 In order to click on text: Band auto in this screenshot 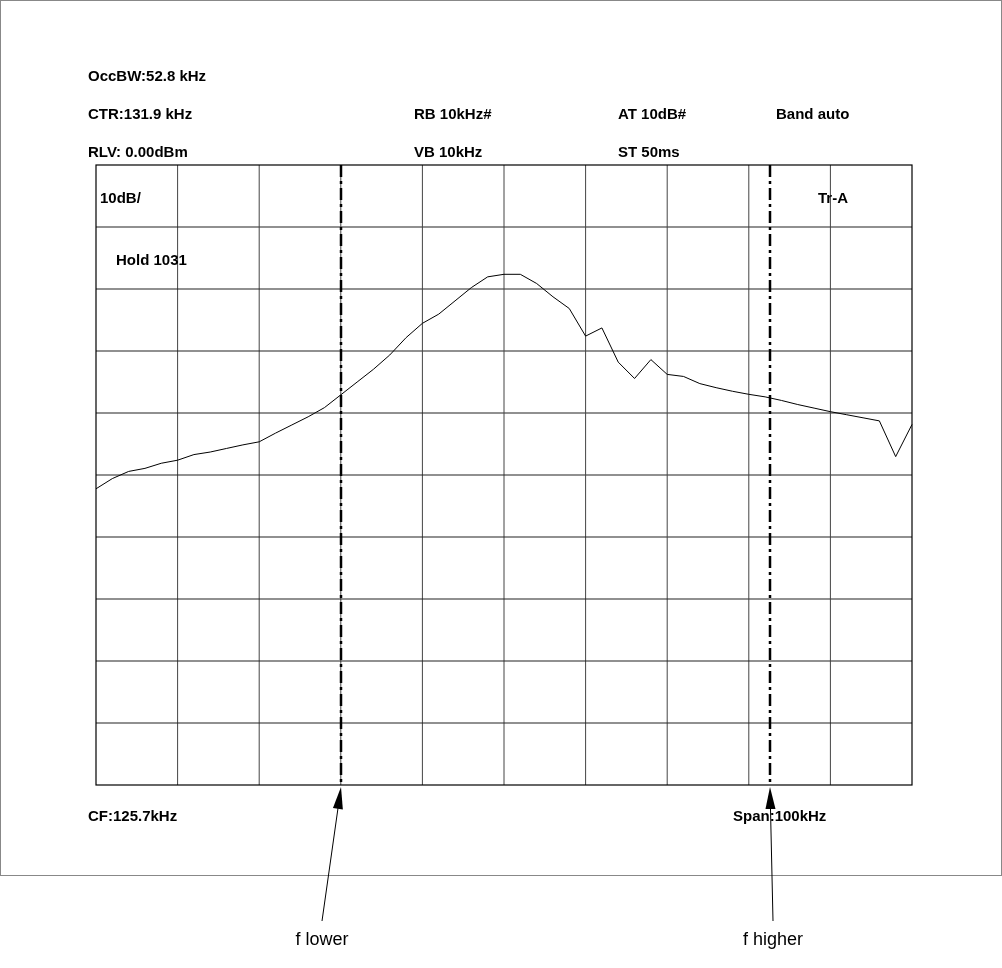, I will do `click(813, 113)`.